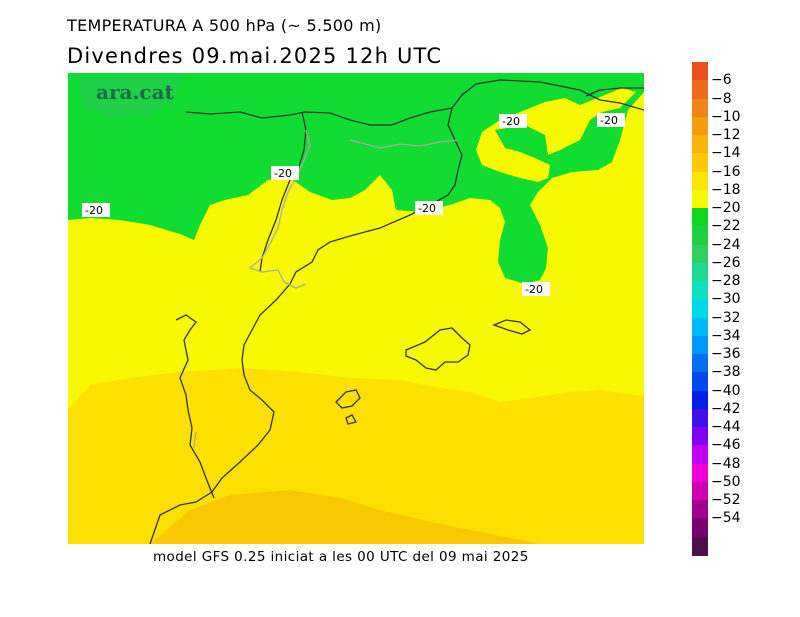 Image resolution: width=800 pixels, height=617 pixels. What do you see at coordinates (224, 25) in the screenshot?
I see `chart-title: TEMPERATURA A 500 hPa (~ 5.500 m)` at bounding box center [224, 25].